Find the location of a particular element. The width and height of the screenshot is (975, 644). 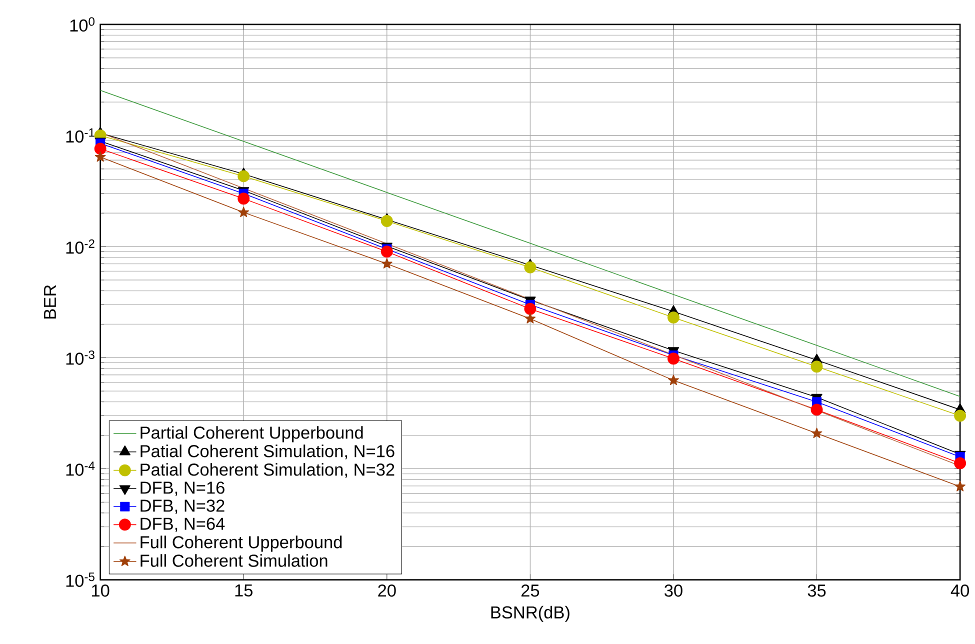

legend-label: Partial Coherent Upperbound is located at coordinates (251, 434).